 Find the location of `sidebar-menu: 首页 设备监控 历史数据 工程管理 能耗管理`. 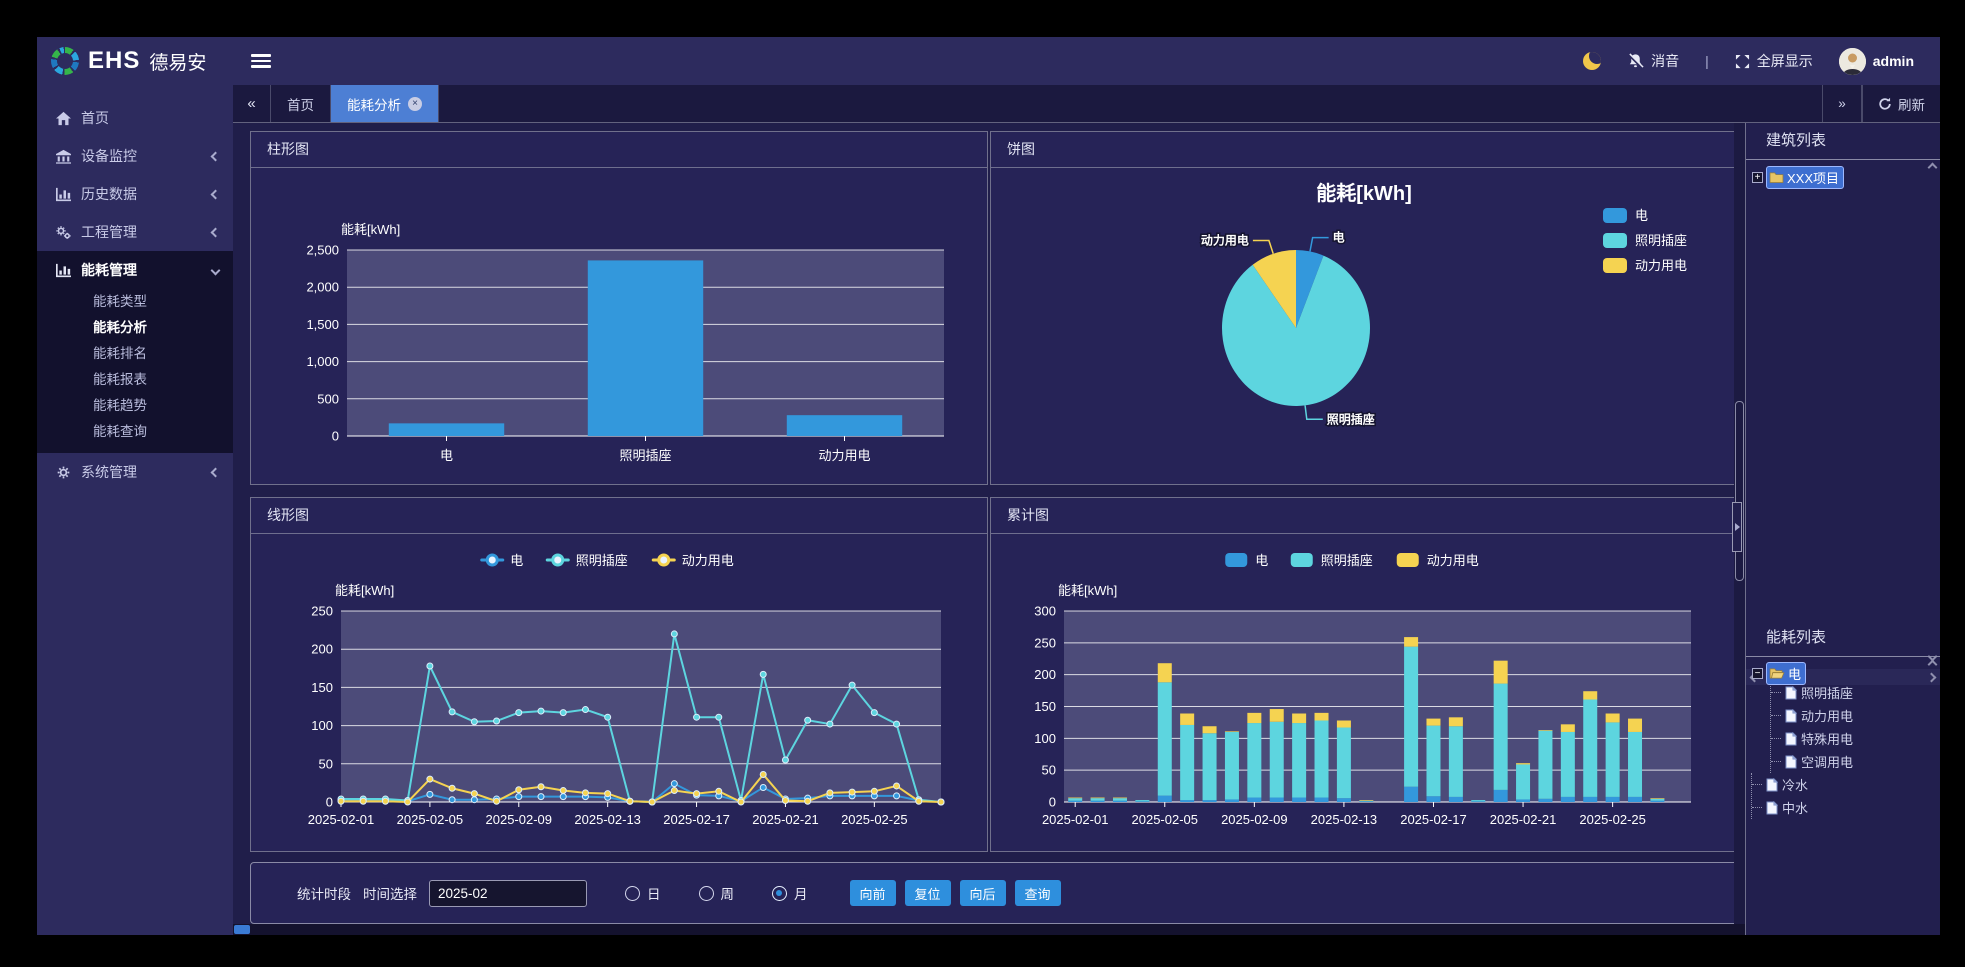

sidebar-menu: 首页 设备监控 历史数据 工程管理 能耗管理 is located at coordinates (135, 295).